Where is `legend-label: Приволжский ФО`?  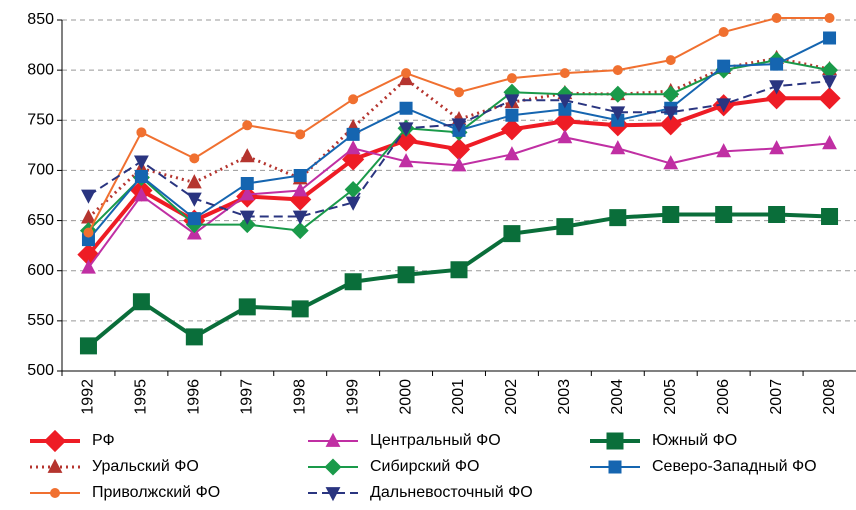
legend-label: Приволжский ФО is located at coordinates (156, 492).